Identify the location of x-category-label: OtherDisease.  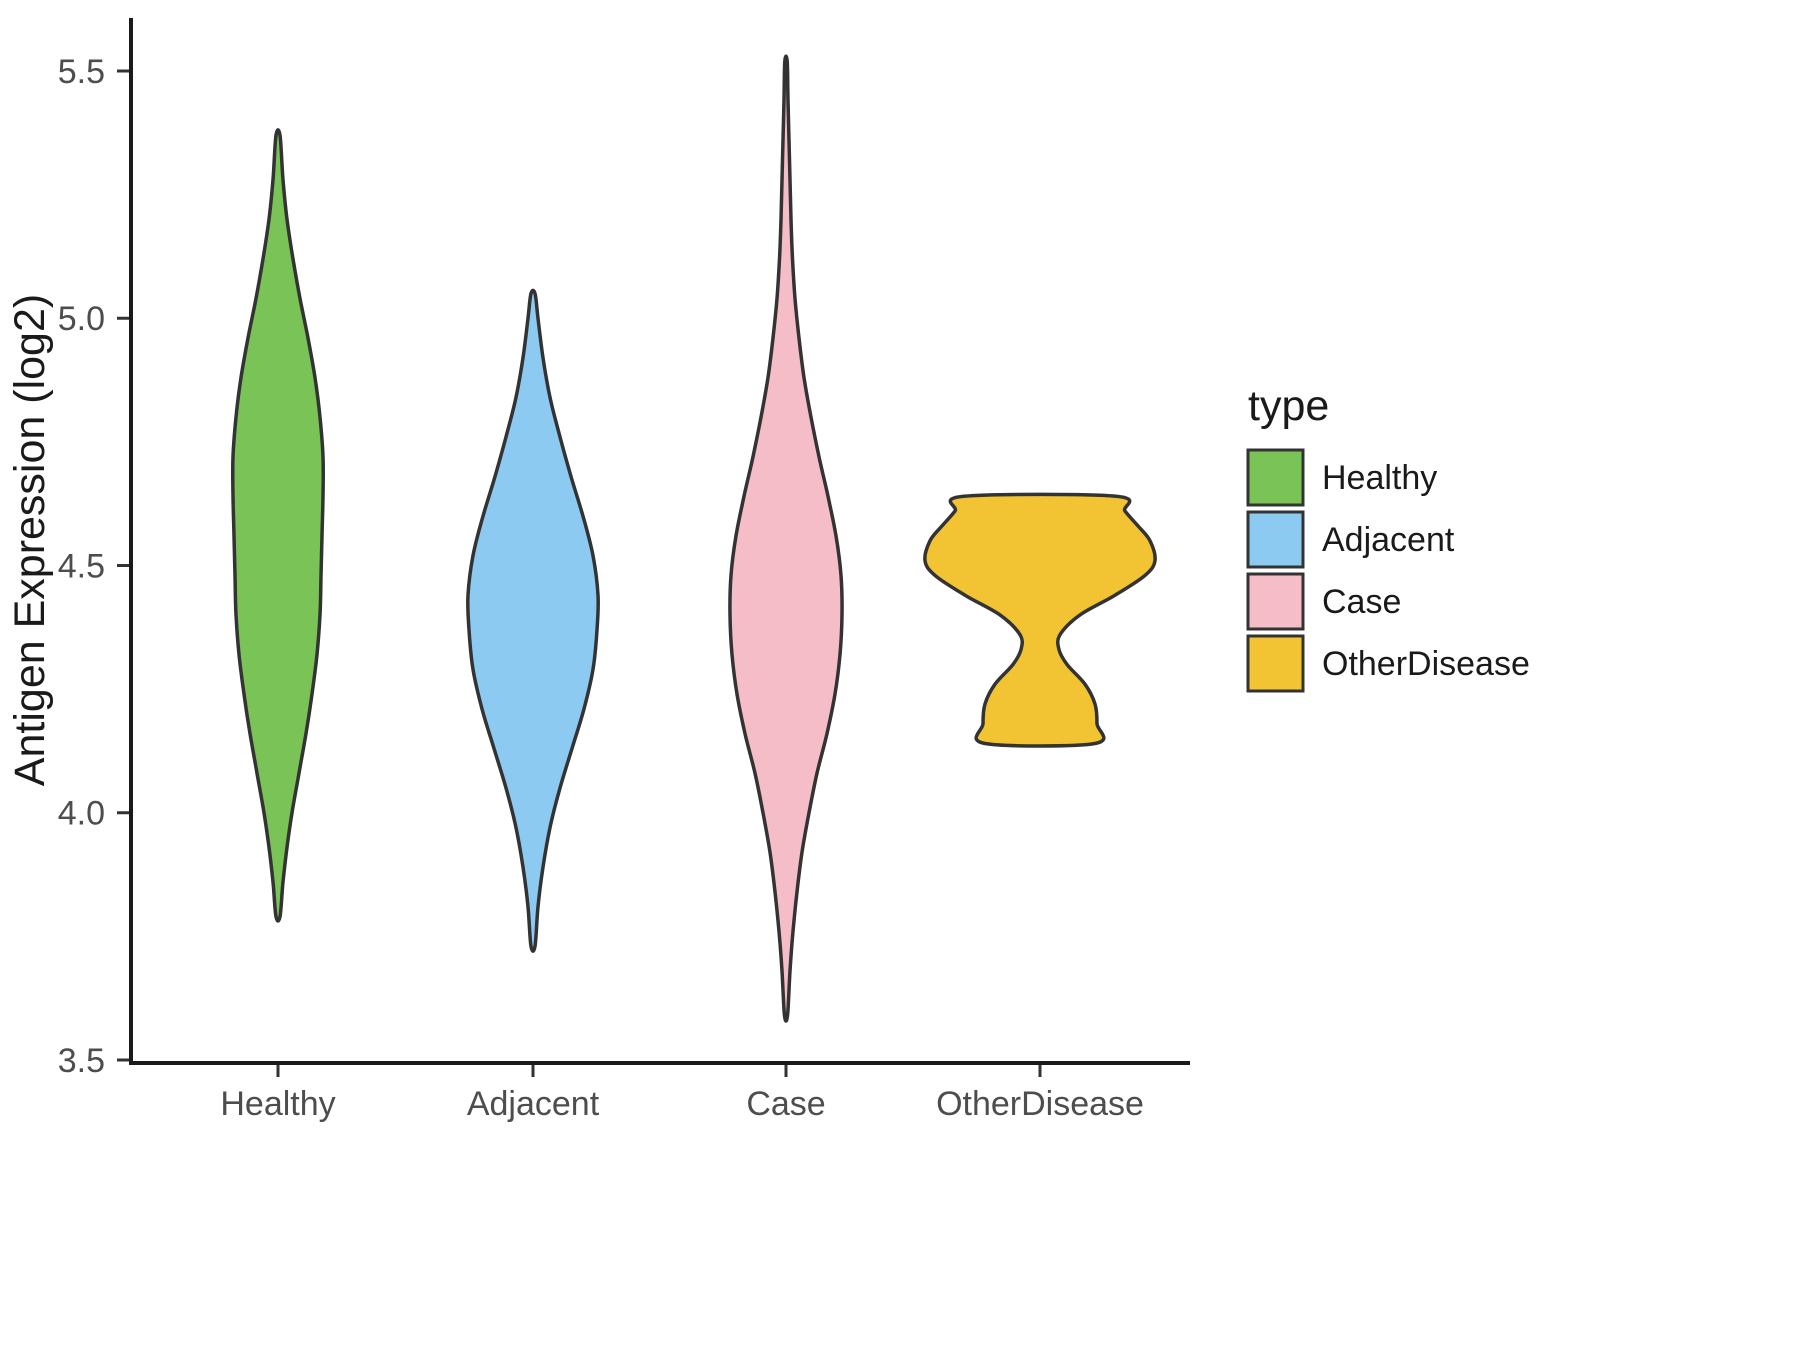
(1040, 1104).